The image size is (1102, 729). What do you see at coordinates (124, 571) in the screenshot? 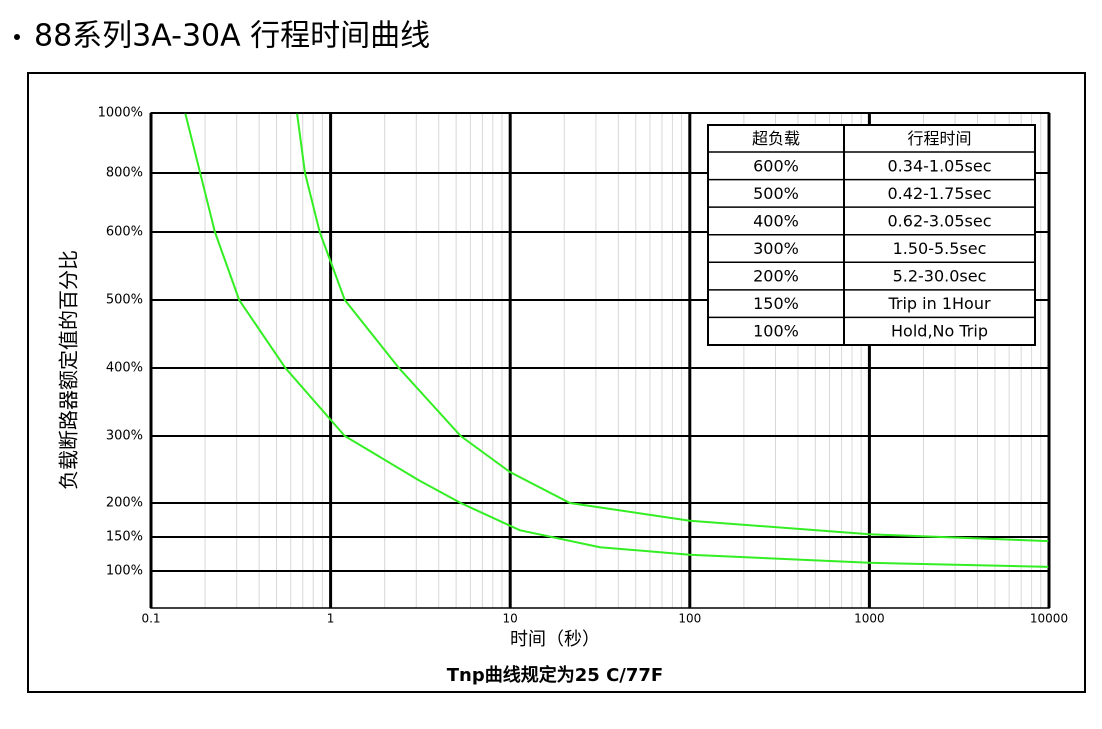
I see `y-tick-label: 100%` at bounding box center [124, 571].